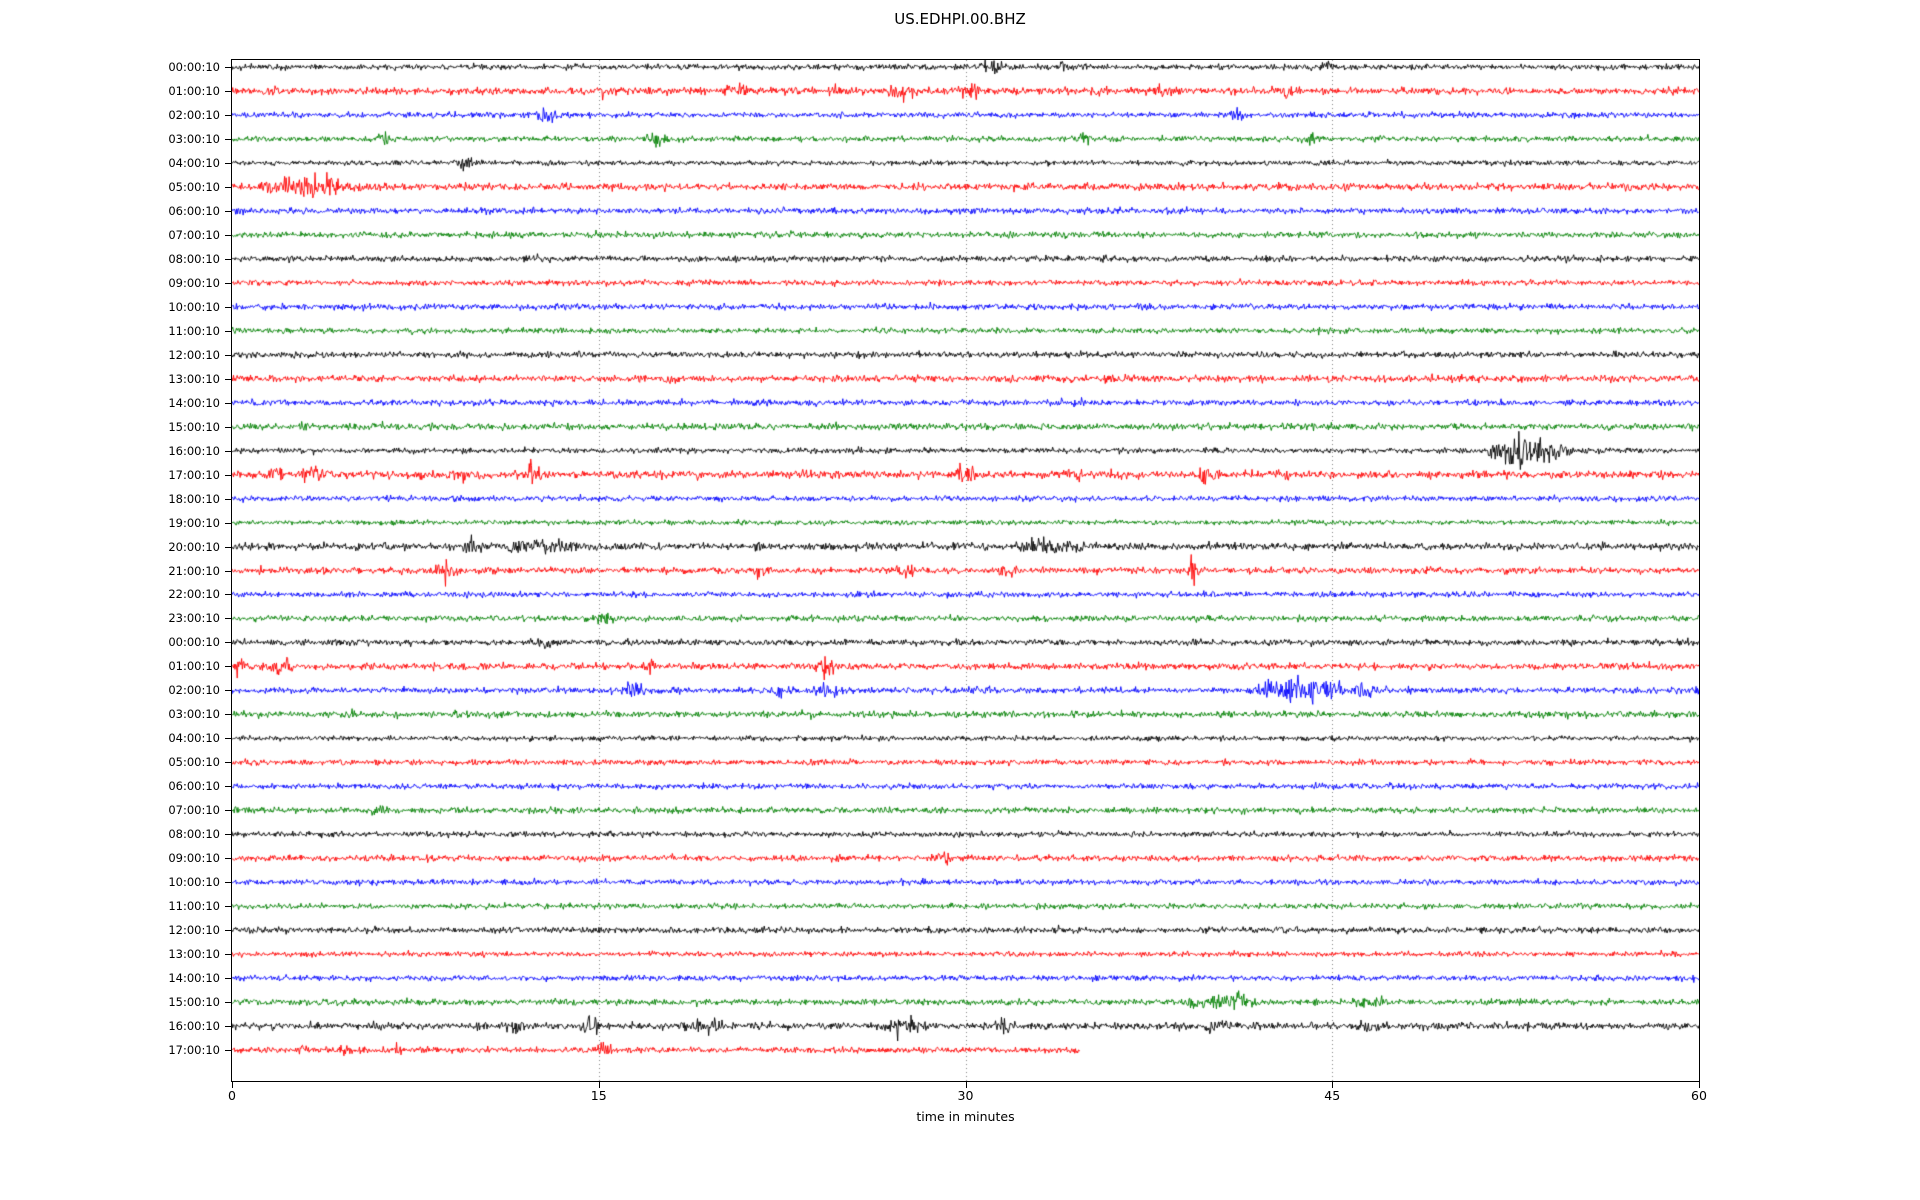  Describe the element at coordinates (1332, 1095) in the screenshot. I see `x-axis-tick-label: 45` at that location.